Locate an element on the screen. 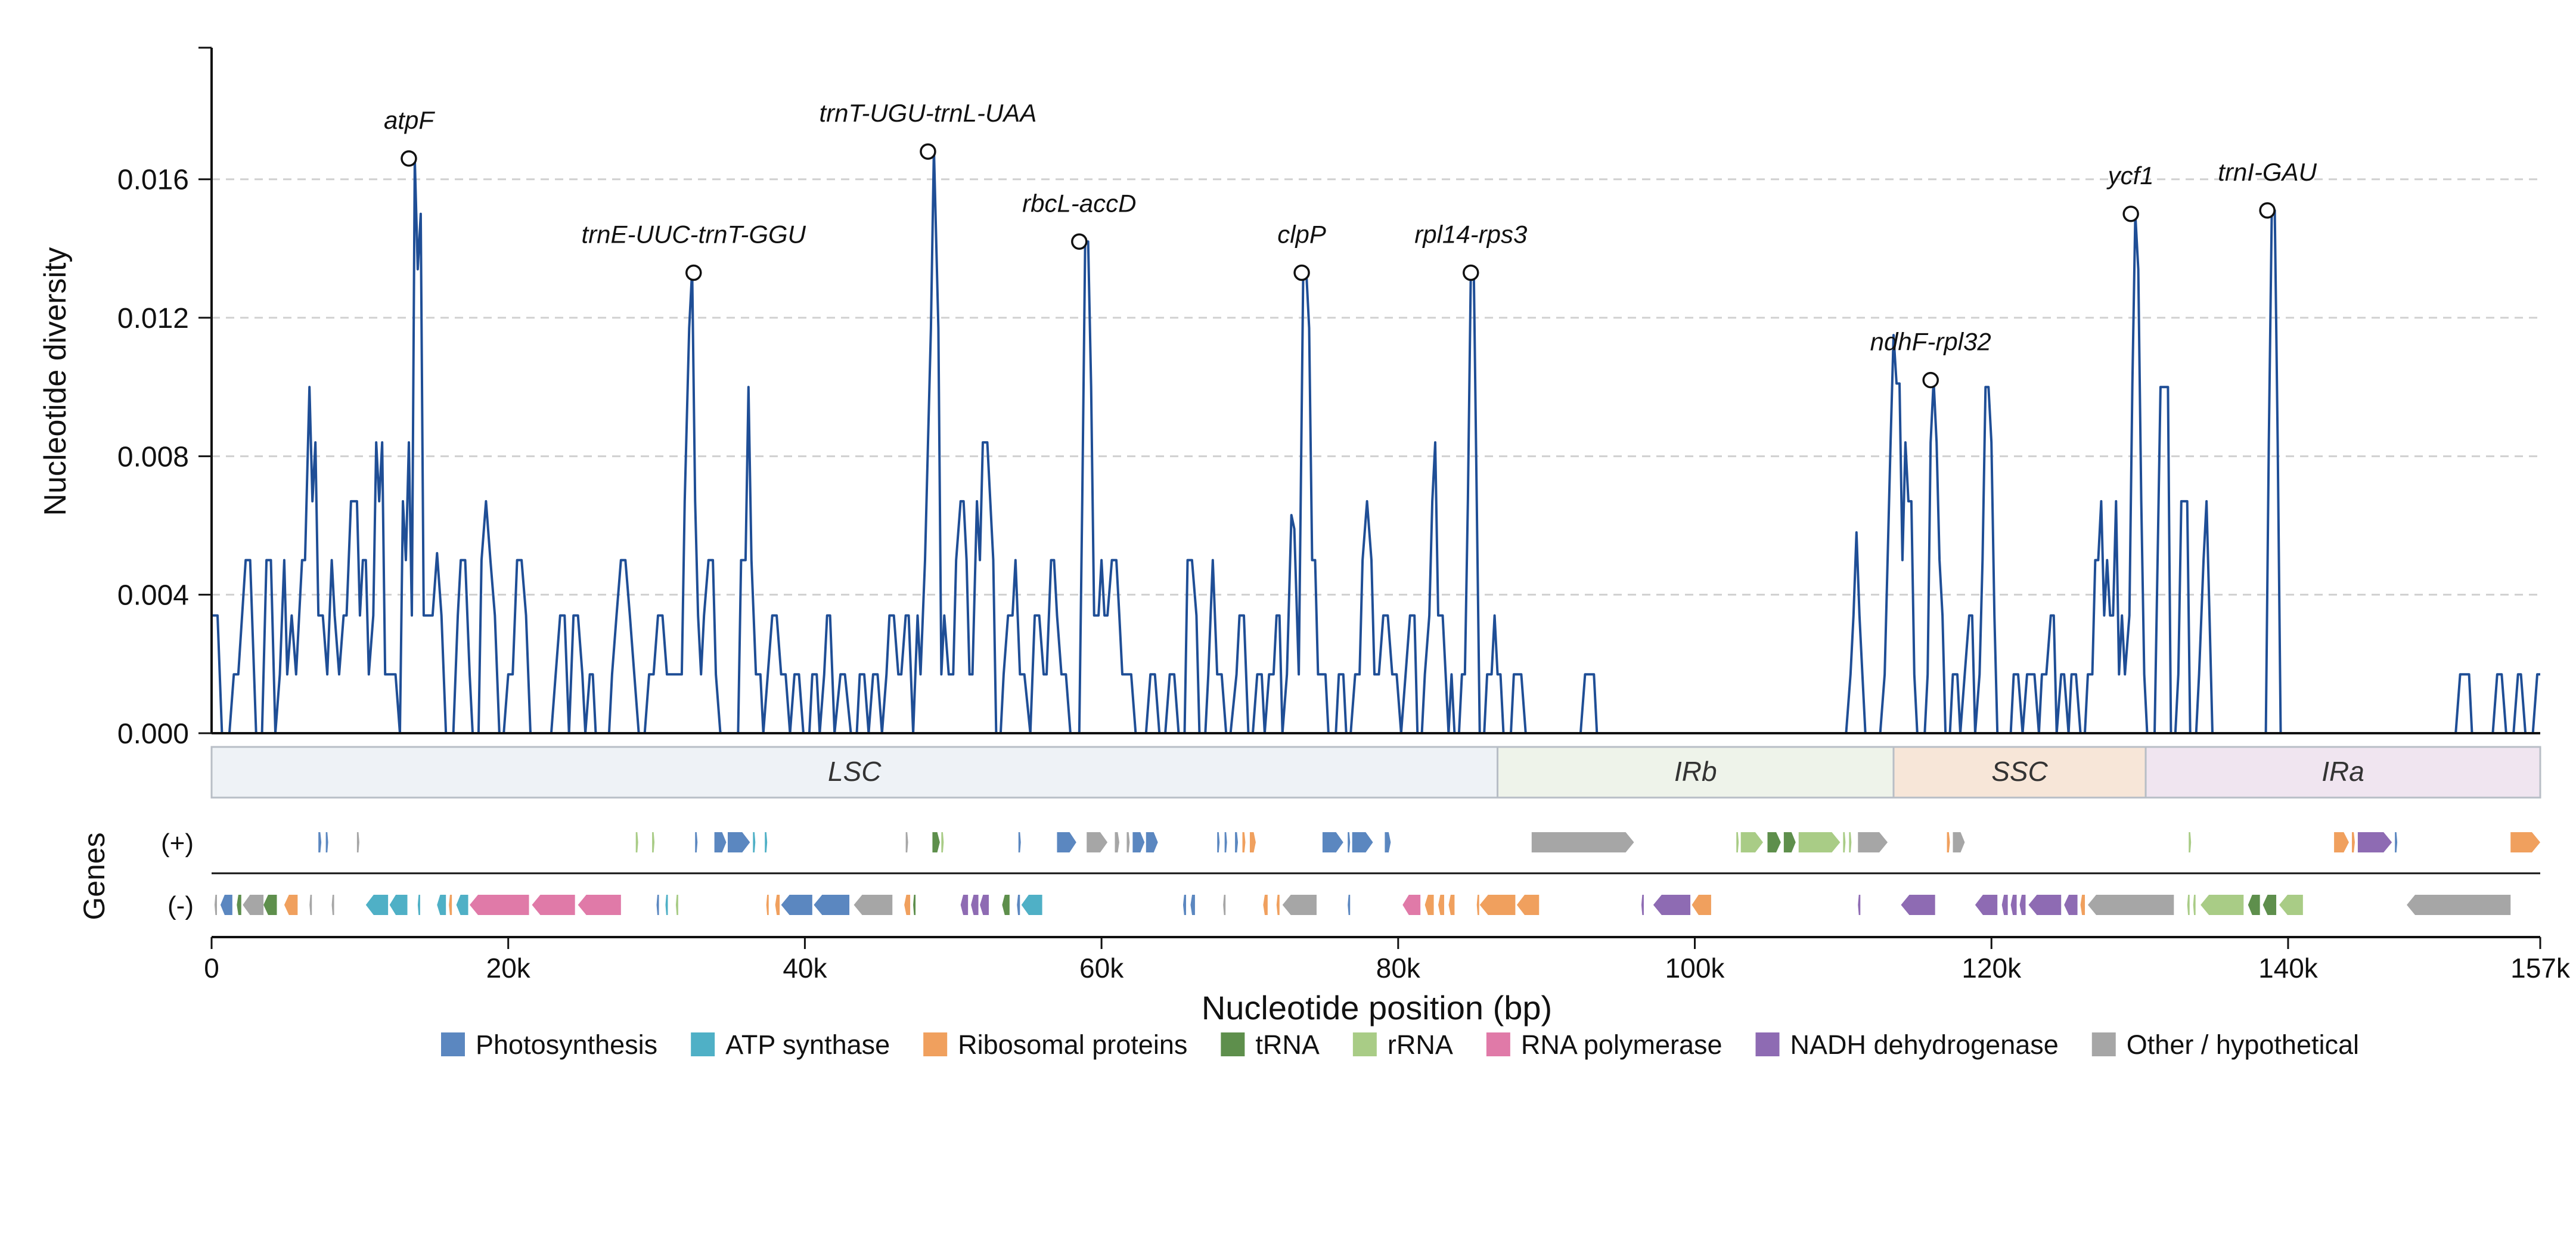 This screenshot has height=1256, width=2576. x-tick-label: 60k is located at coordinates (1102, 968).